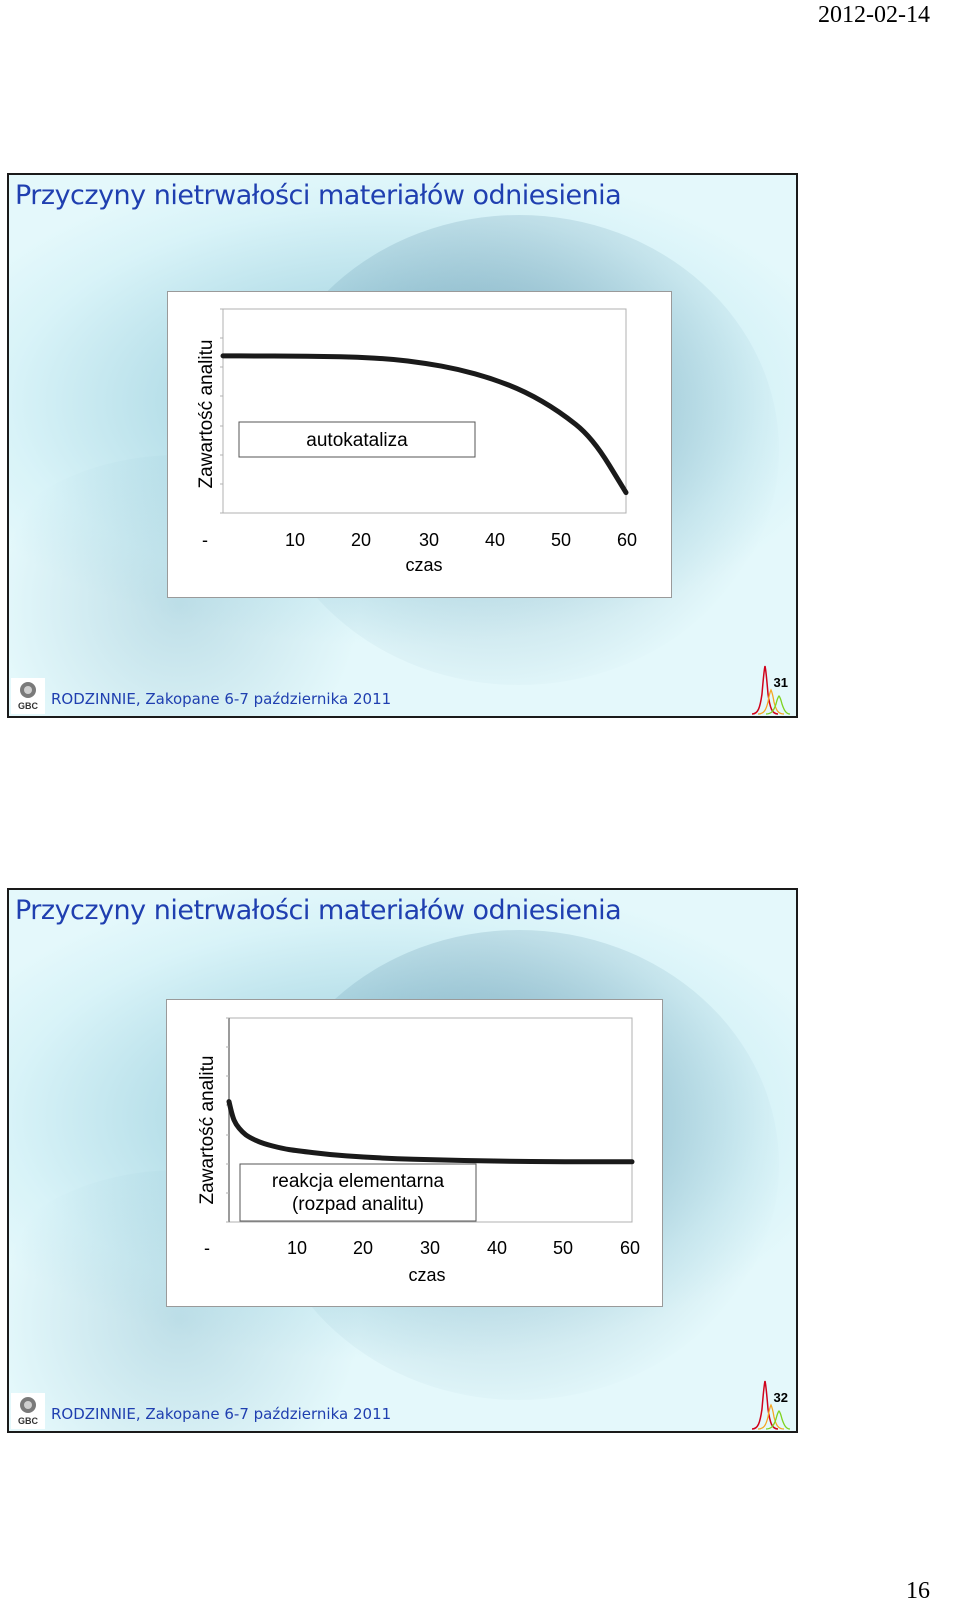  Describe the element at coordinates (780, 1397) in the screenshot. I see `slide-number: 32` at that location.